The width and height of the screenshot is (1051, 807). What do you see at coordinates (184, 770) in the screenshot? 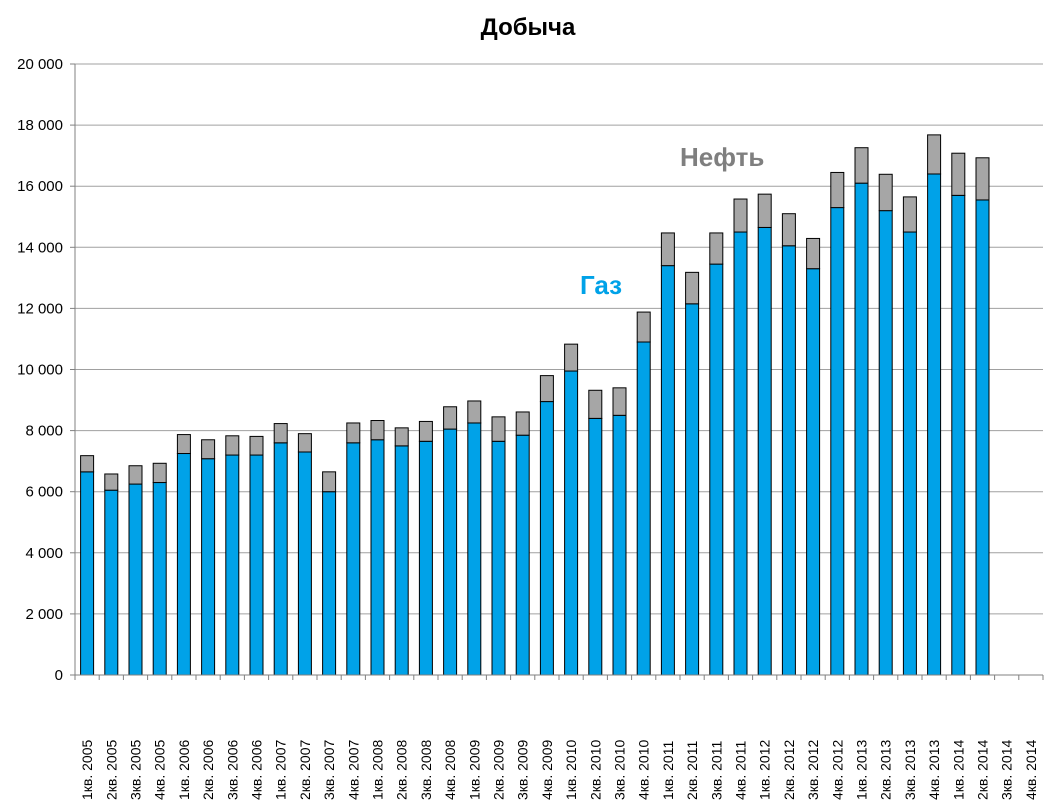
I see `x-tick-label: 1кв. 2006` at bounding box center [184, 770].